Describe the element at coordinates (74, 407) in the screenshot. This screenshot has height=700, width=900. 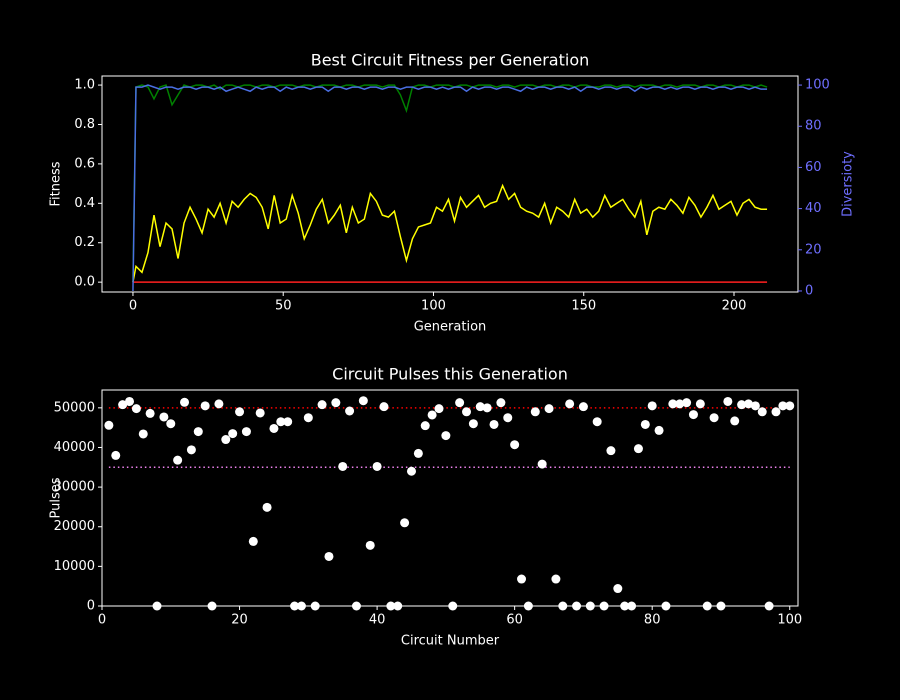
I see `y-tick-label: 50000` at that location.